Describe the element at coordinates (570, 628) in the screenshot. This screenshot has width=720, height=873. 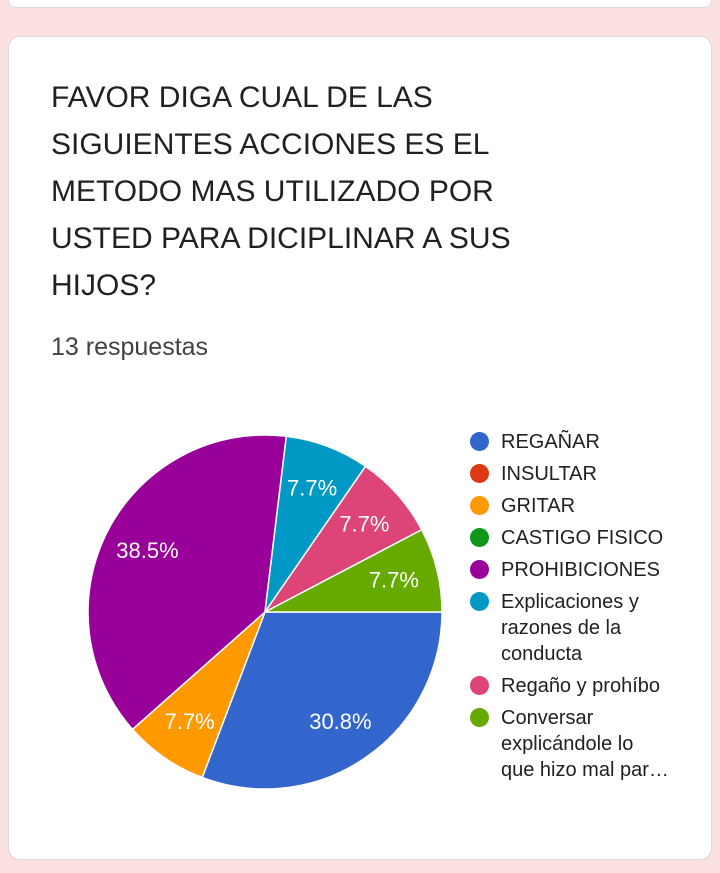
I see `legend-label: Explicaciones y razones de la conducta` at that location.